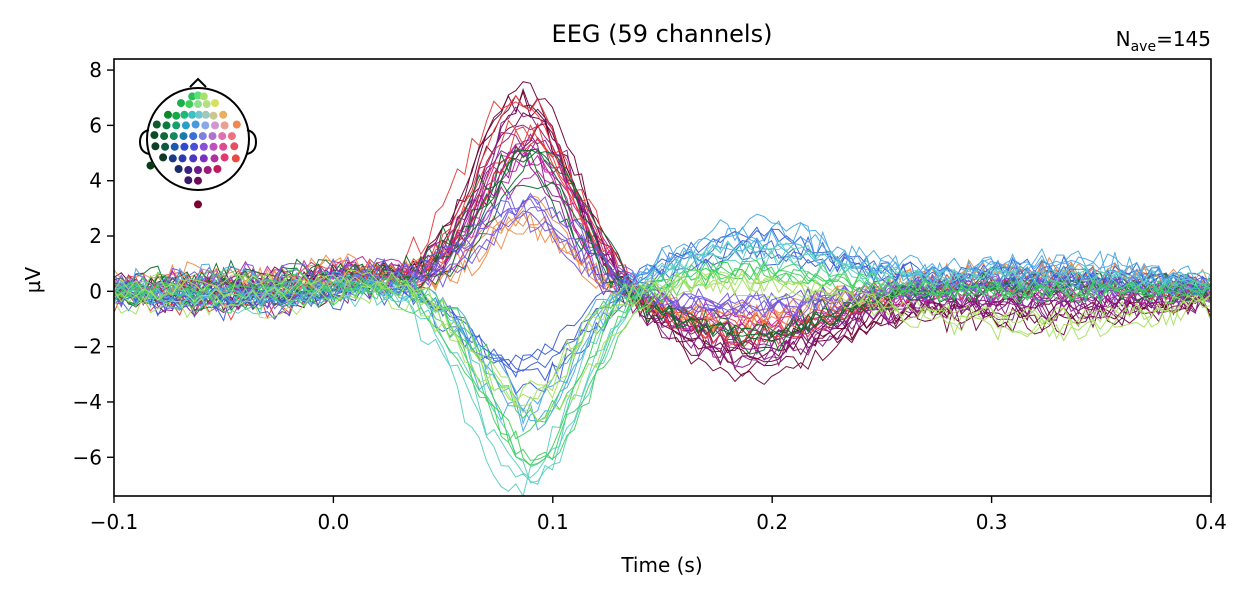 The width and height of the screenshot is (1251, 598). Describe the element at coordinates (95, 125) in the screenshot. I see `y-tick-label: 6` at that location.